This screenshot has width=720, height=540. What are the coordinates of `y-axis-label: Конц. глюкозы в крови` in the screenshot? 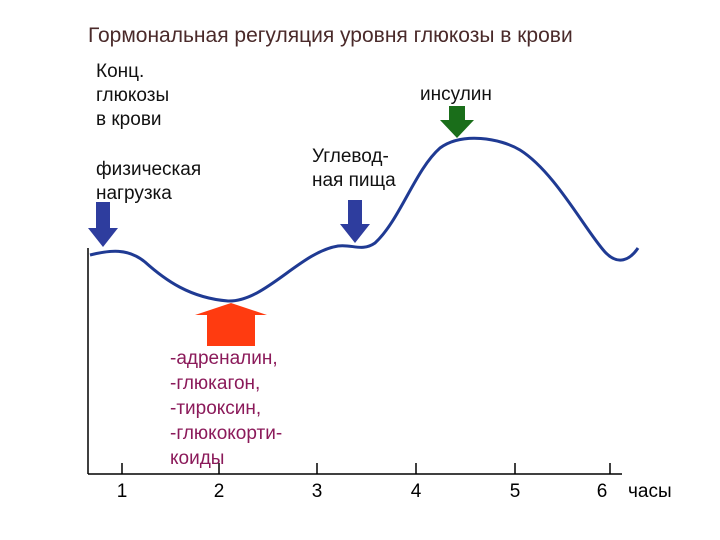 It's located at (133, 95).